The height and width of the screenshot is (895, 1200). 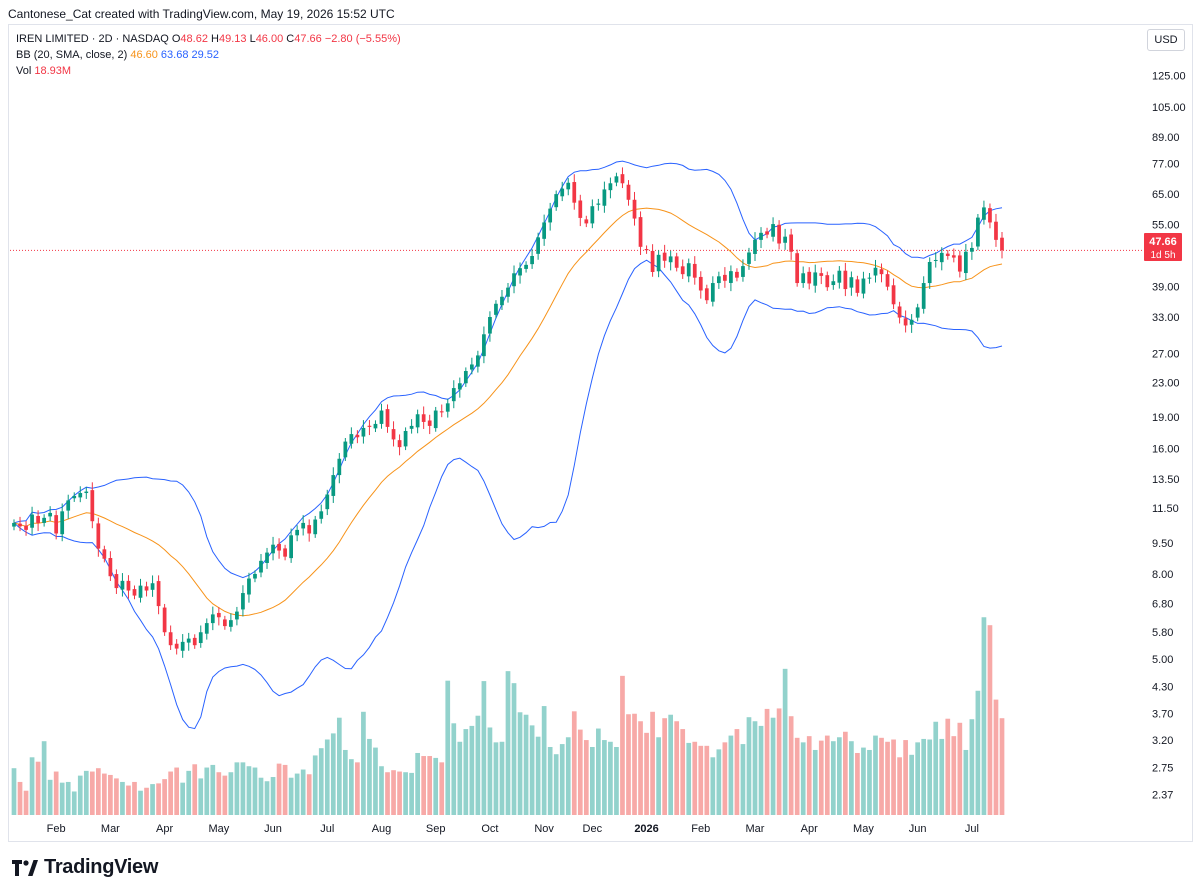 What do you see at coordinates (1166, 354) in the screenshot?
I see `price-axis-label: 27.00` at bounding box center [1166, 354].